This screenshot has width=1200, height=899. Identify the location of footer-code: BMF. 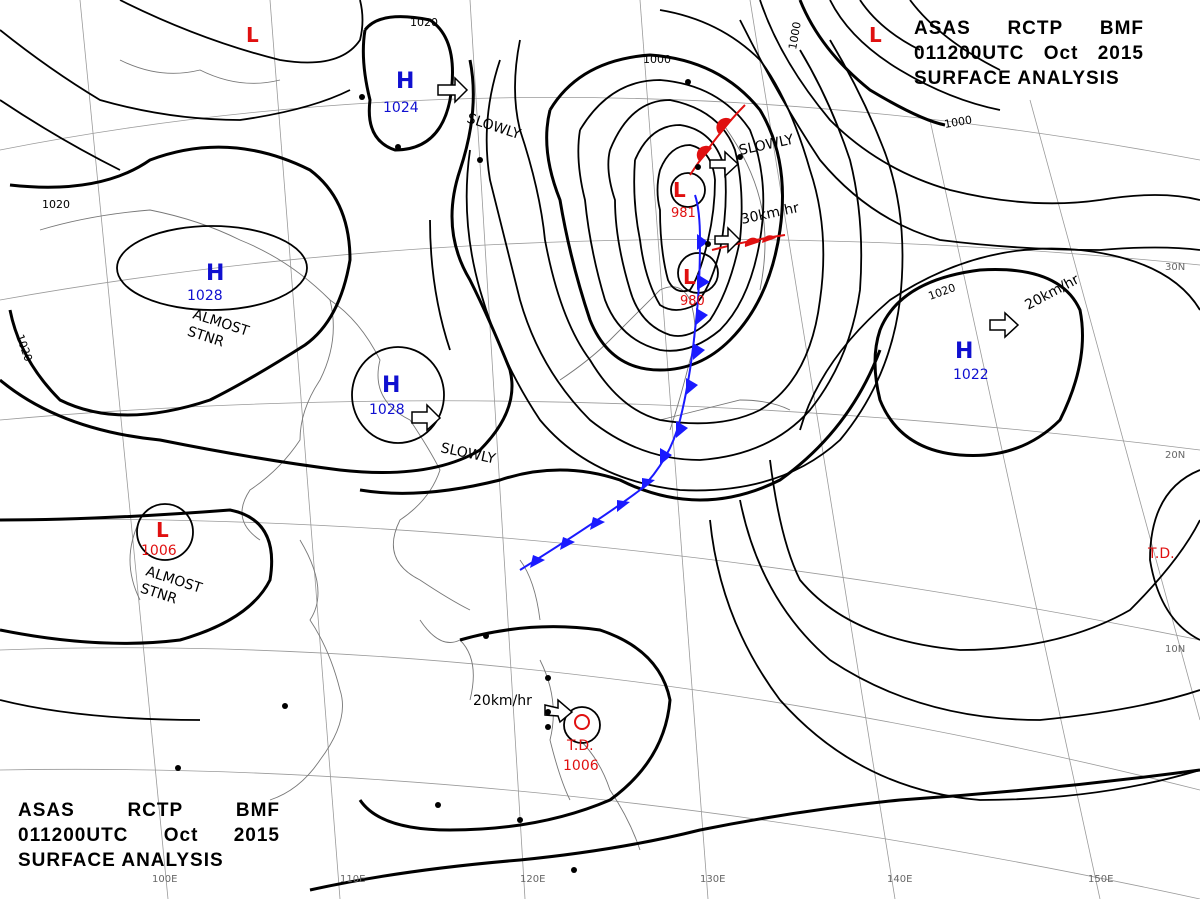
(257, 810).